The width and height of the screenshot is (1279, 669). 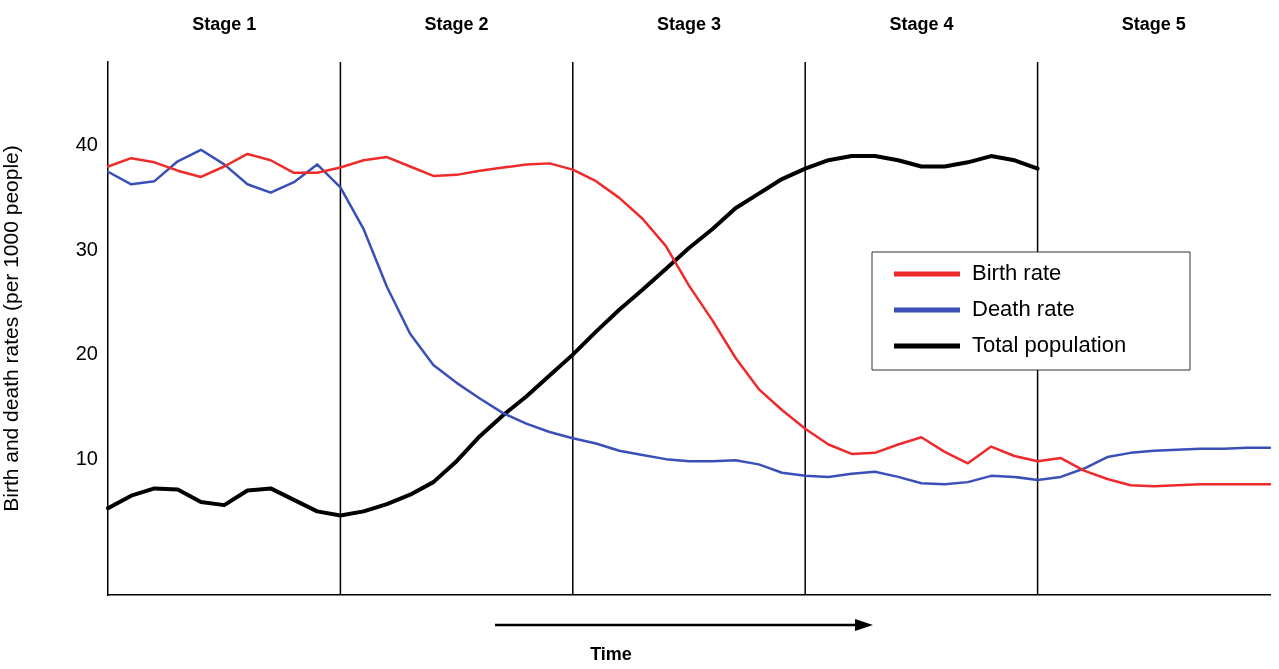 What do you see at coordinates (1023, 309) in the screenshot?
I see `legend-label: Death rate` at bounding box center [1023, 309].